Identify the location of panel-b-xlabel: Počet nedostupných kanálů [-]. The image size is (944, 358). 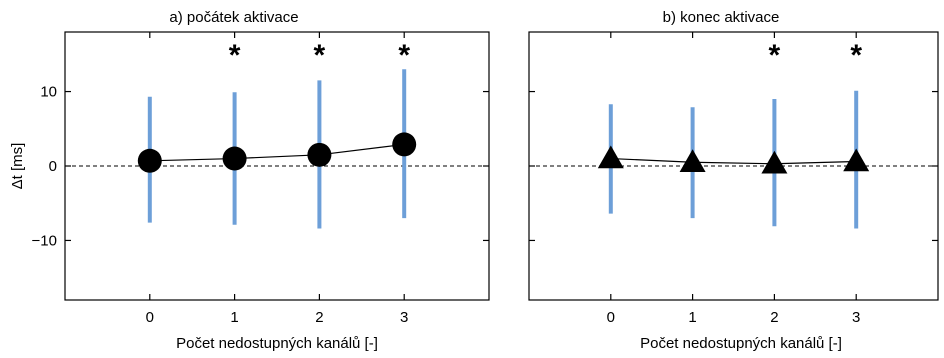
(741, 343).